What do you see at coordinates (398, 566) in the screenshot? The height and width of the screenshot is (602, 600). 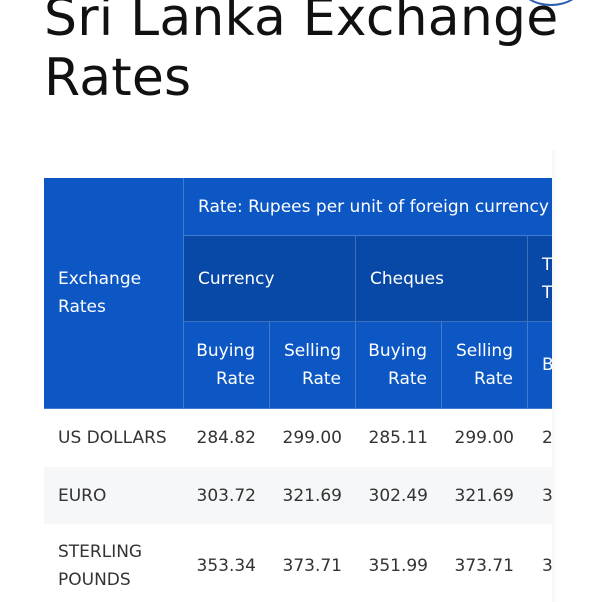 I see `value-gbp-cheques-buying: 351.99` at bounding box center [398, 566].